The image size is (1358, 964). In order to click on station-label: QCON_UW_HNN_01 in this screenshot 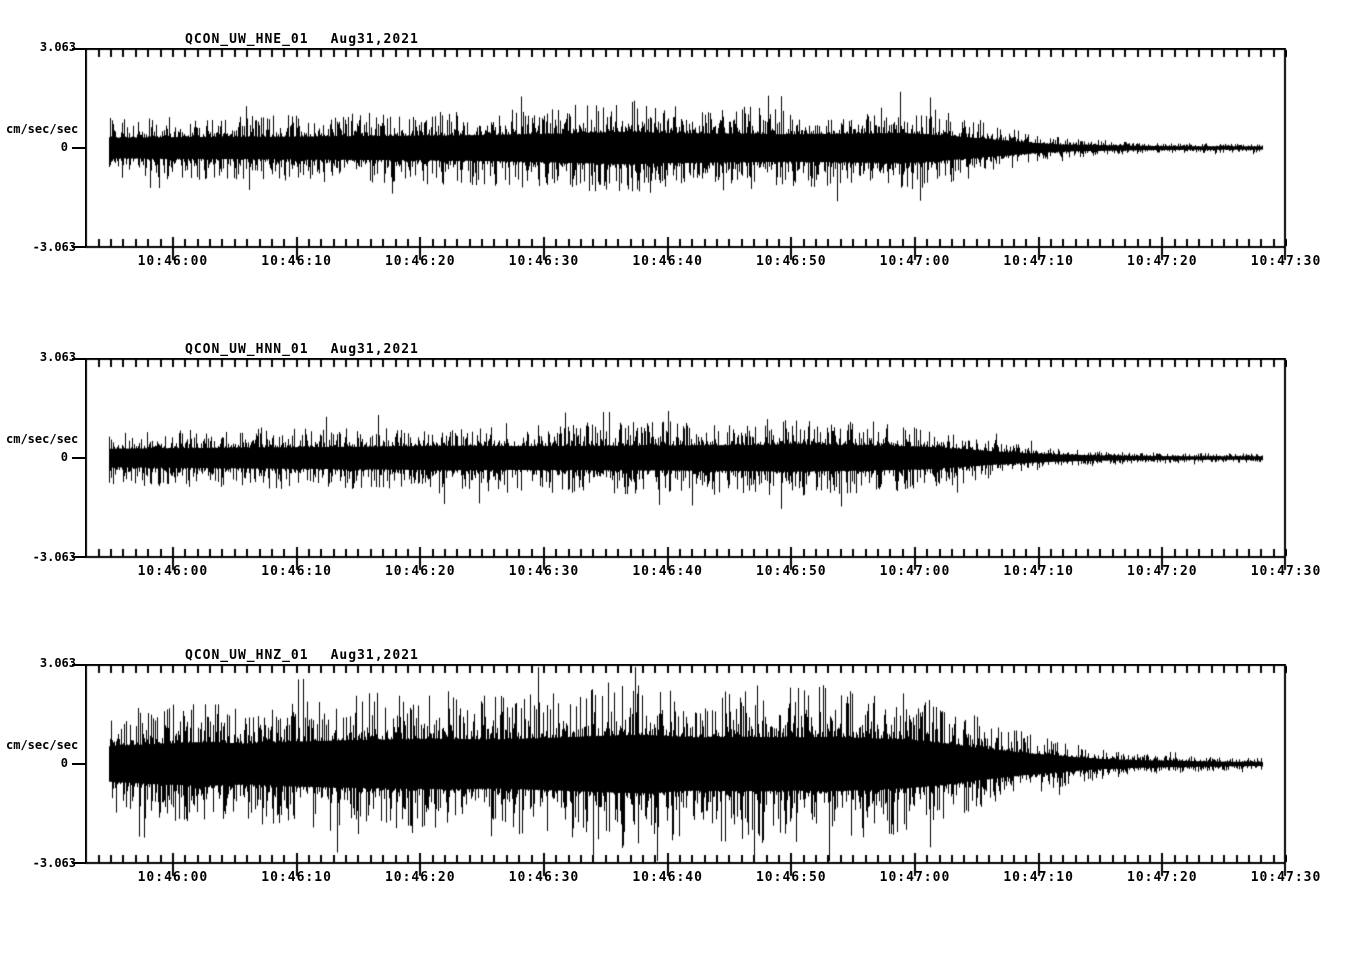, I will do `click(247, 349)`.